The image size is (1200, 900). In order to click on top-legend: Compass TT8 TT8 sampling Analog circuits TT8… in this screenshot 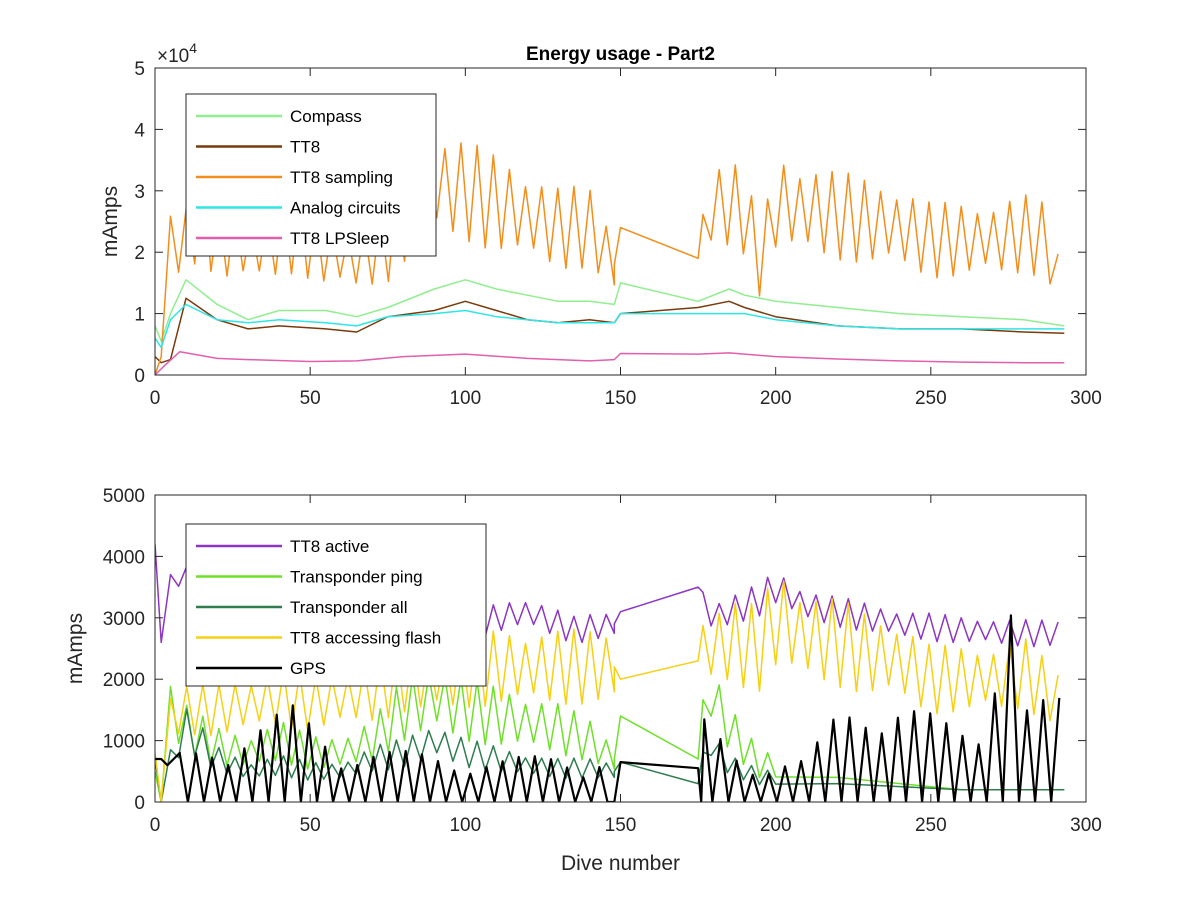, I will do `click(311, 175)`.